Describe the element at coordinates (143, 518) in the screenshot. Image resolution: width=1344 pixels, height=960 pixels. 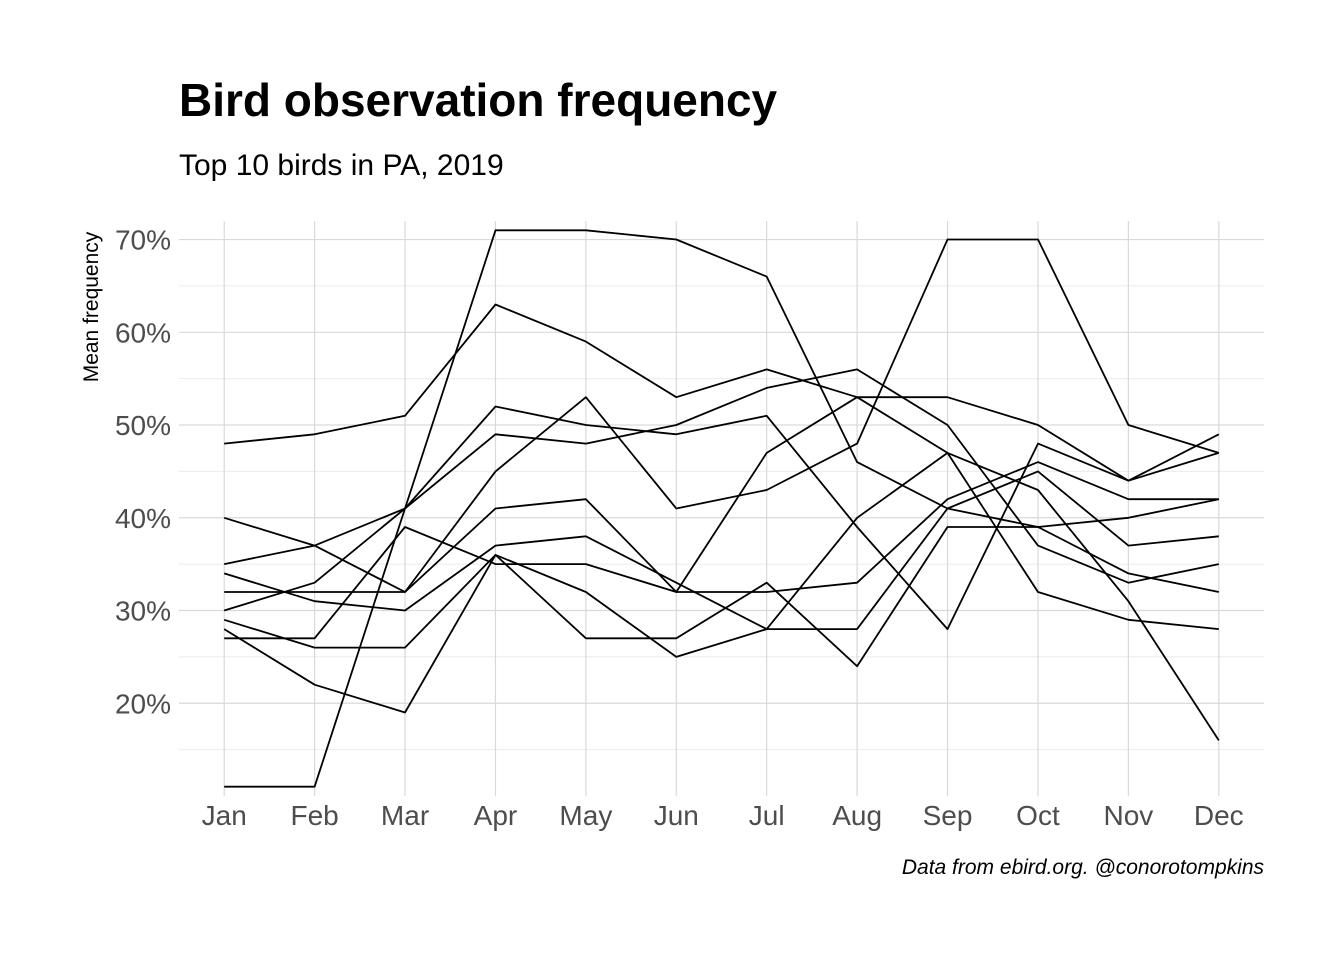
I see `y-tick-label: 40%` at that location.